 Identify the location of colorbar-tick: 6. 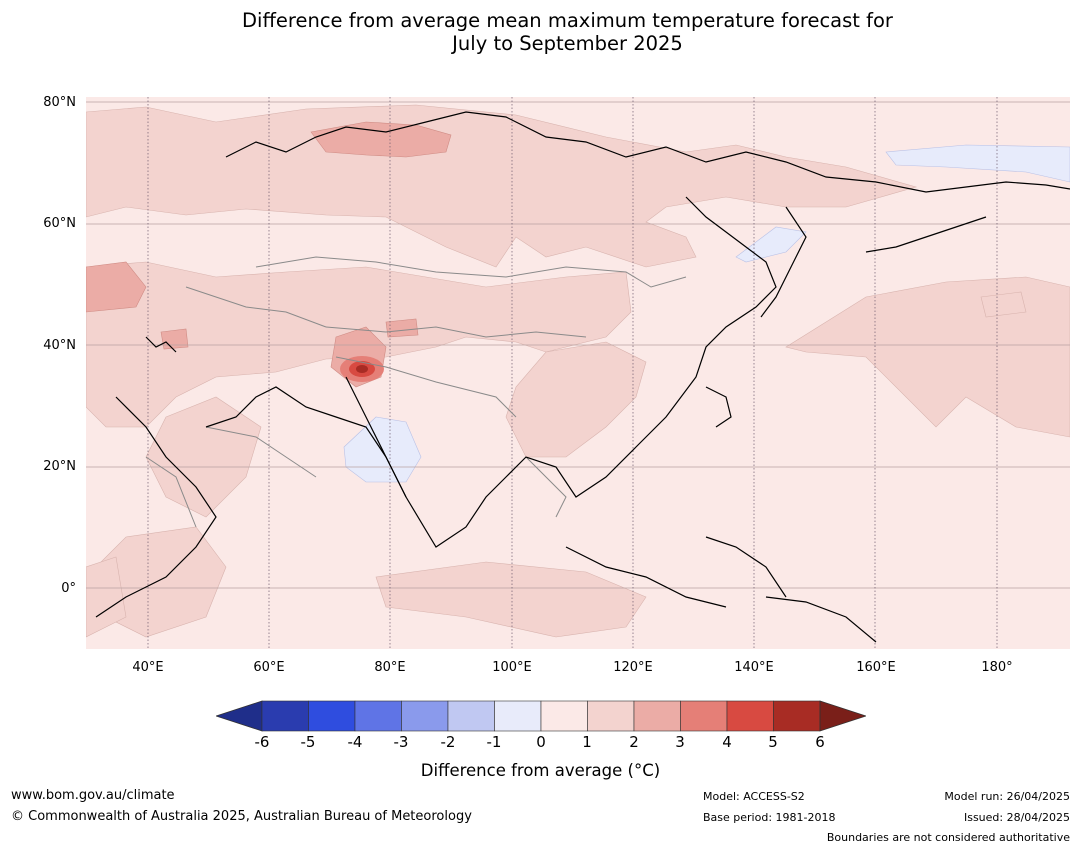
(820, 742).